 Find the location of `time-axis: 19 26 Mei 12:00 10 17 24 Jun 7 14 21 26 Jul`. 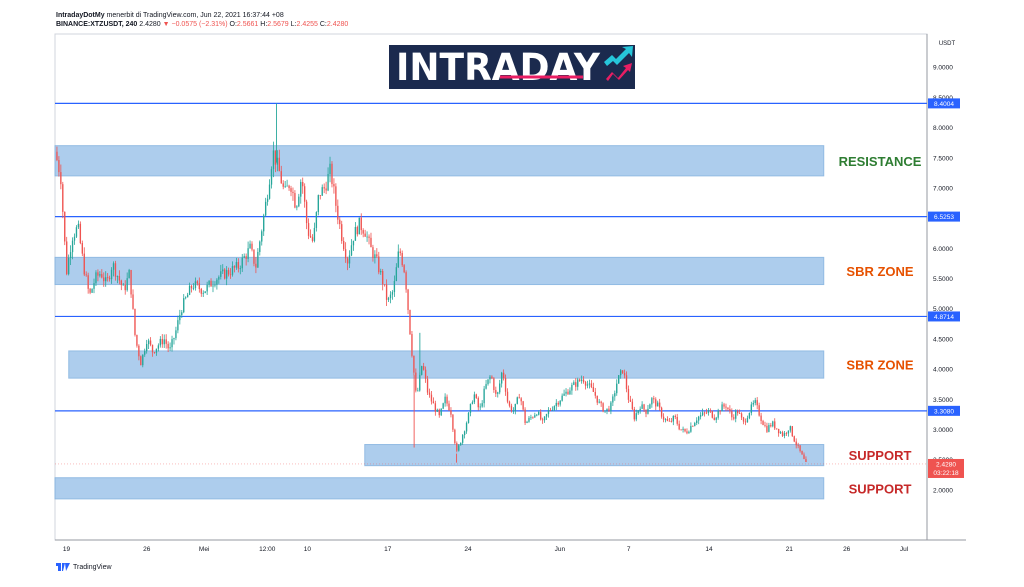

time-axis: 19 26 Mei 12:00 10 17 24 Jun 7 14 21 26 Jul is located at coordinates (486, 549).